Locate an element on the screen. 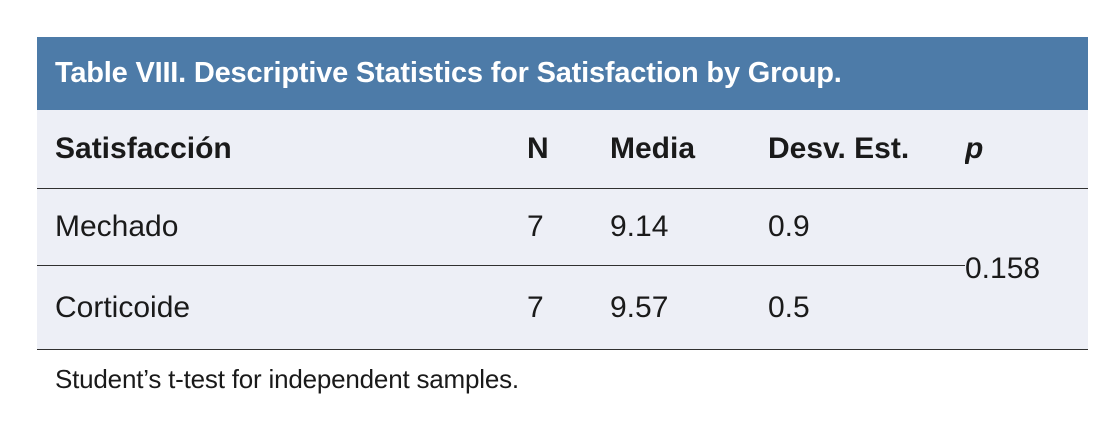 The height and width of the screenshot is (431, 1113). row1-media-cell: 9.14 is located at coordinates (689, 227).